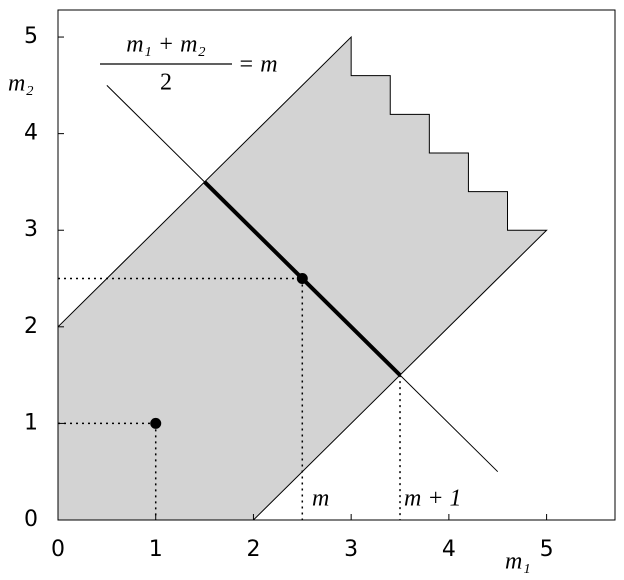 This screenshot has width=624, height=580. I want to click on x-axis-label: m₁, so click(518, 562).